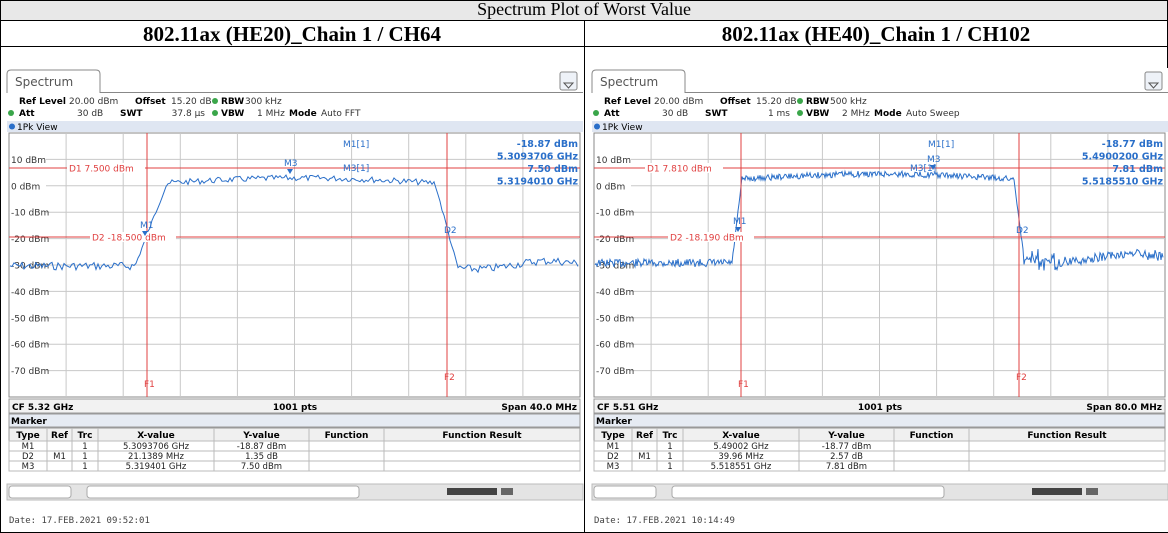  Describe the element at coordinates (876, 34) in the screenshot. I see `panel-heading: 802.11ax (HE40)_Chain 1 / CH102` at that location.